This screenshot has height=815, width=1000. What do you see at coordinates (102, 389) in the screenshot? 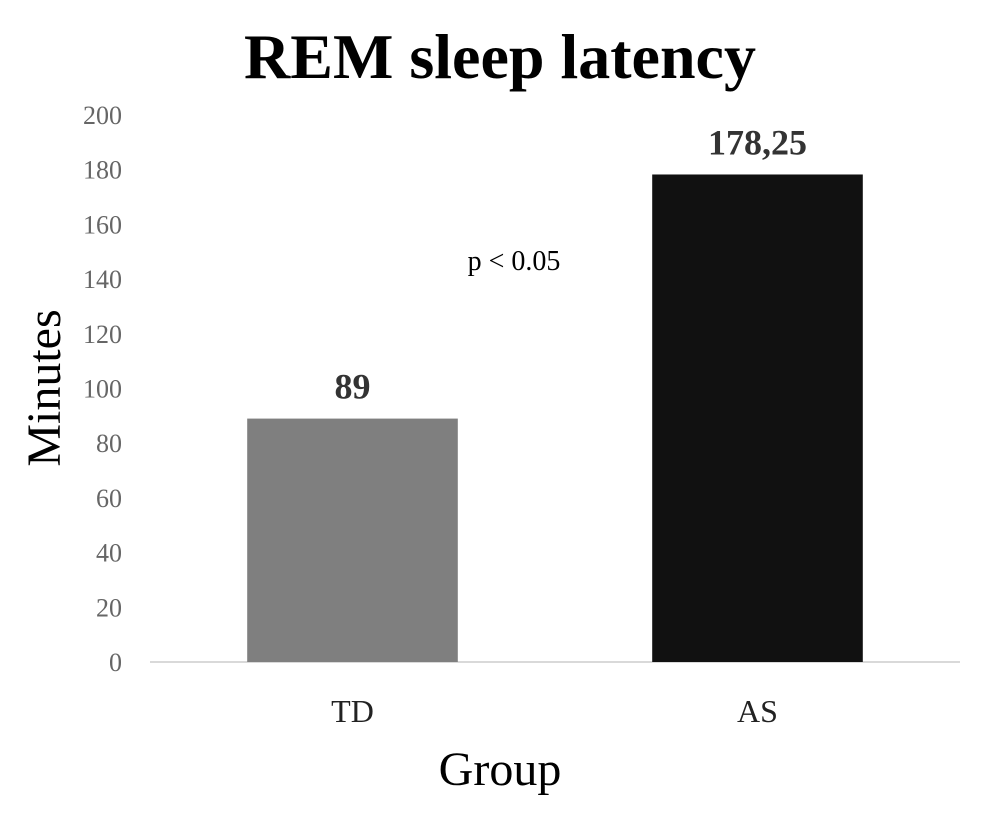
I see `y-tick-label: 100` at bounding box center [102, 389].